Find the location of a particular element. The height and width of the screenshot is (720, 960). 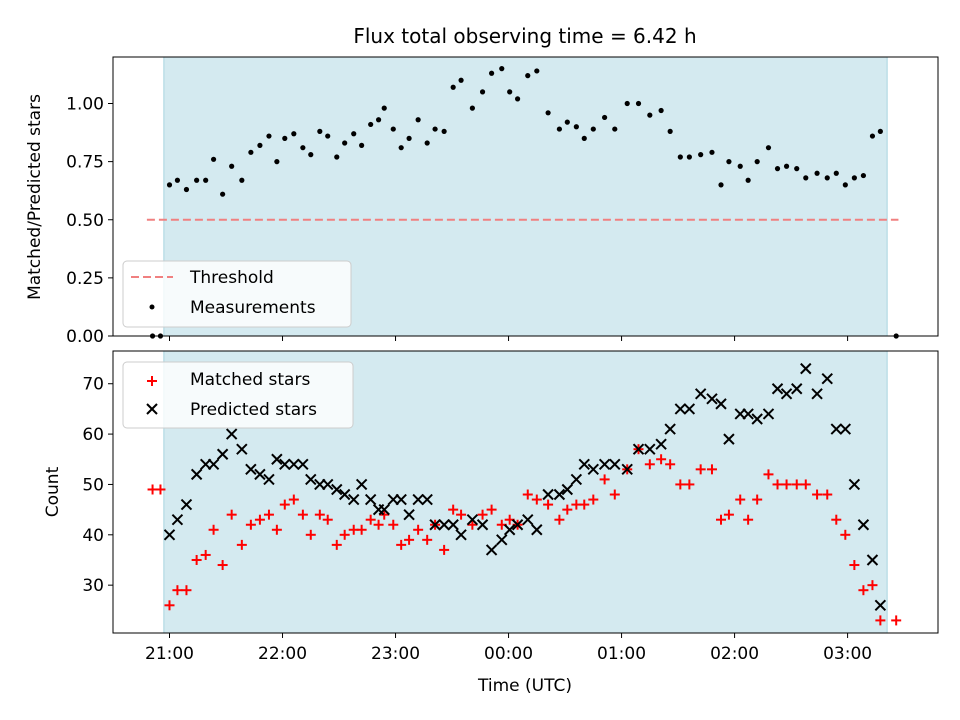

x-tick-label: 00:00 is located at coordinates (508, 654).